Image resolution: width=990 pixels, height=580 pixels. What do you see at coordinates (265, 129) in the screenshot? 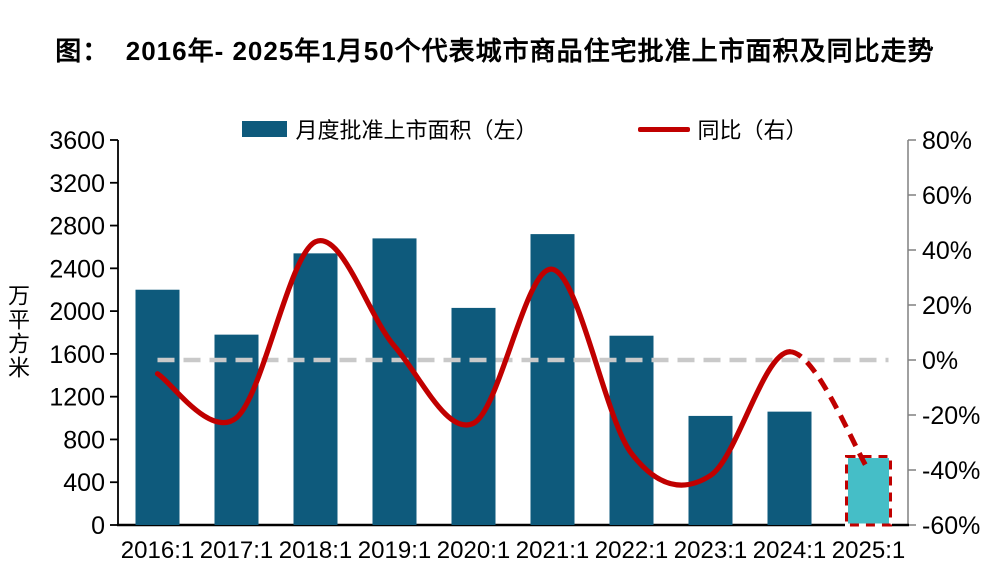
I see `bar-series-swatch-icon` at bounding box center [265, 129].